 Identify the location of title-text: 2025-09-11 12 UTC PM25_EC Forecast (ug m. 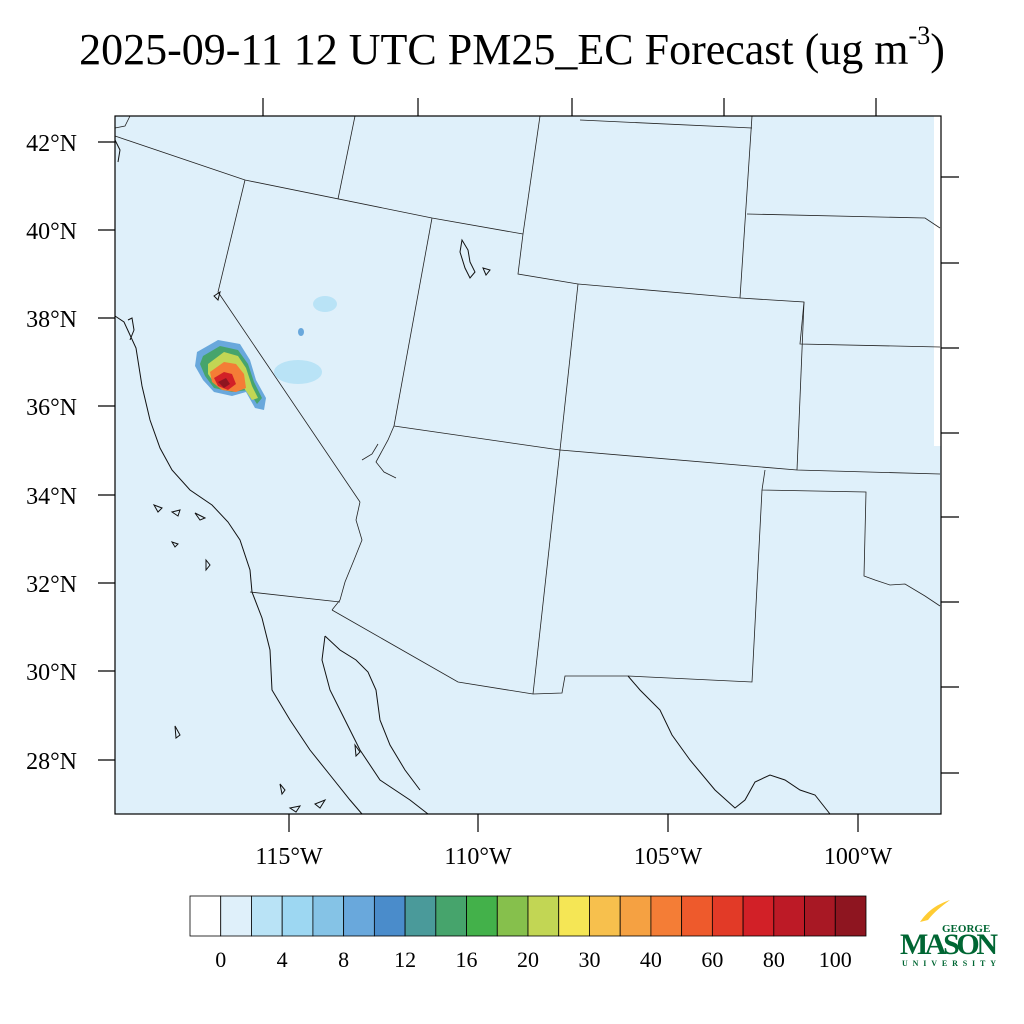
(494, 49).